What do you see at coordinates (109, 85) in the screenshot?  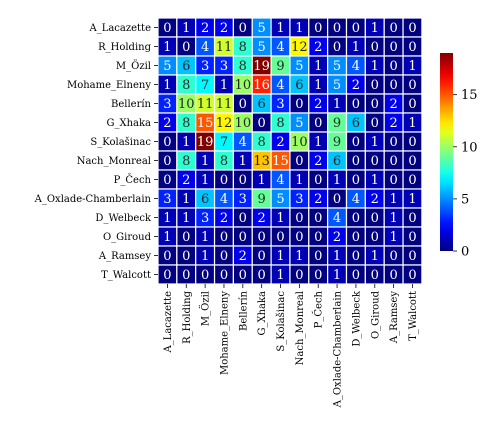 I see `row-label: Mohame_Elneny` at bounding box center [109, 85].